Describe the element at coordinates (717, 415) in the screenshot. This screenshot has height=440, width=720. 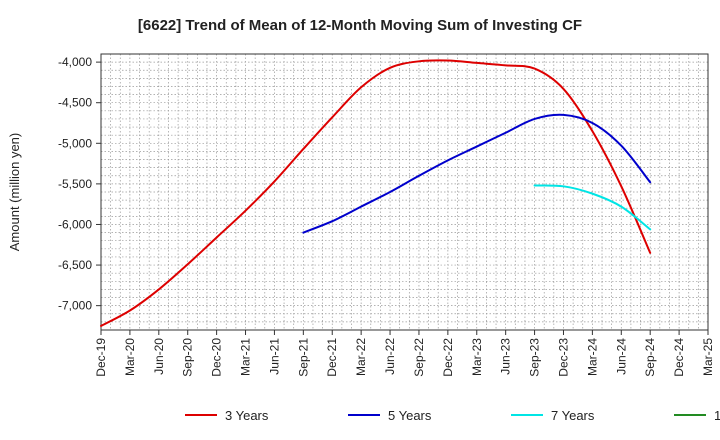
I see `legend-label: 10 Years` at that location.